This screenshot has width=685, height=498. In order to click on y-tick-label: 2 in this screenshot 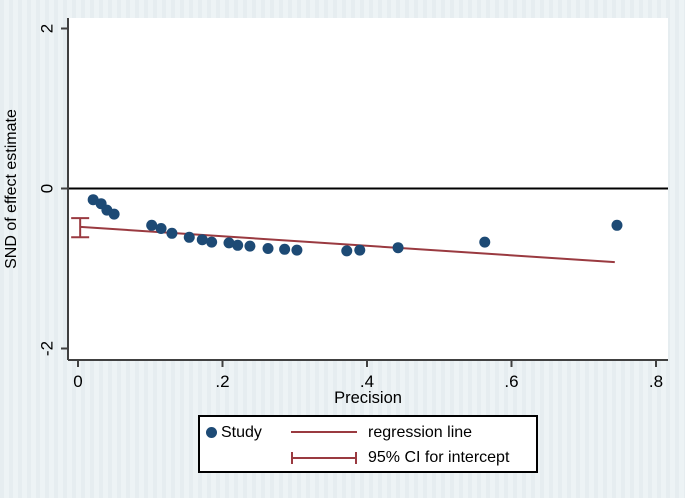, I will do `click(47, 28)`.